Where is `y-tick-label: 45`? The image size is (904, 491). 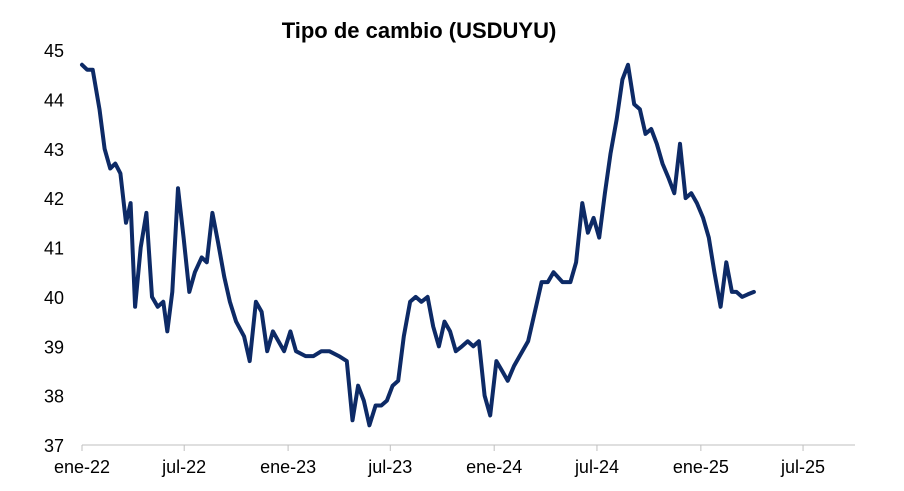 y-tick-label: 45 is located at coordinates (54, 51).